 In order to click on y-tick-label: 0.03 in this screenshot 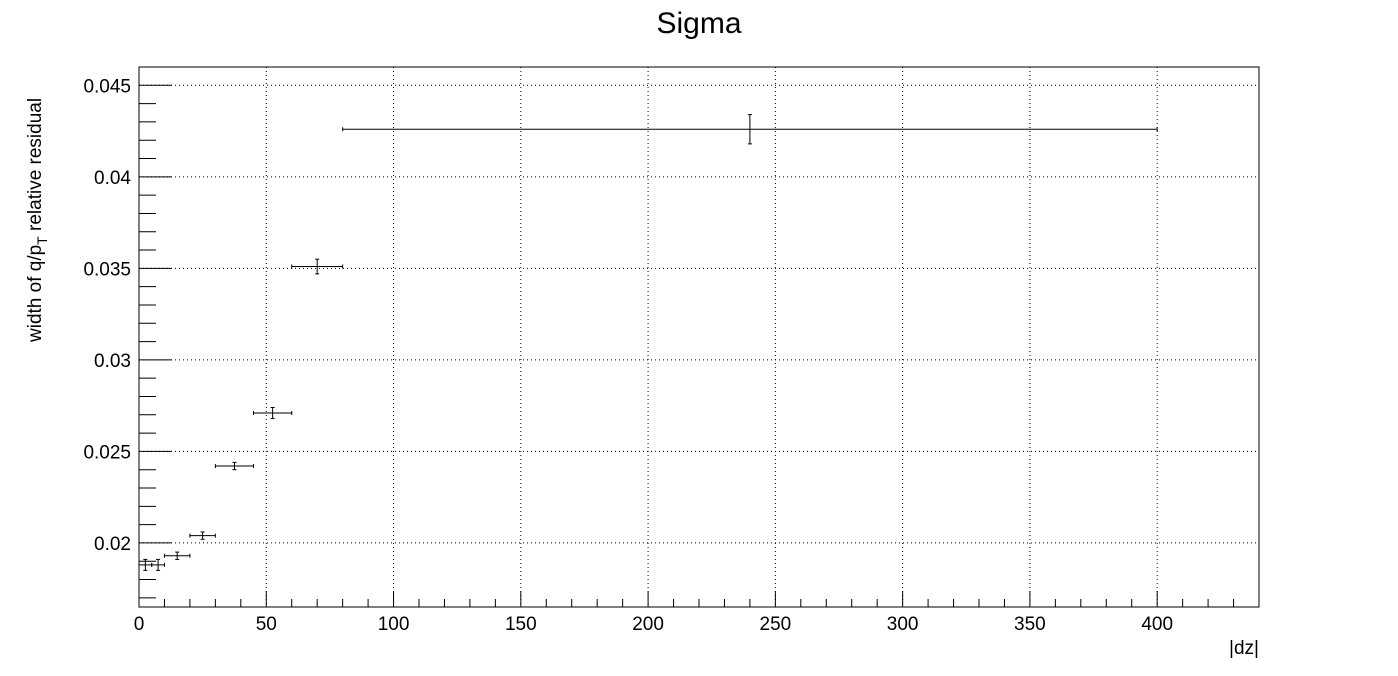, I will do `click(112, 361)`.